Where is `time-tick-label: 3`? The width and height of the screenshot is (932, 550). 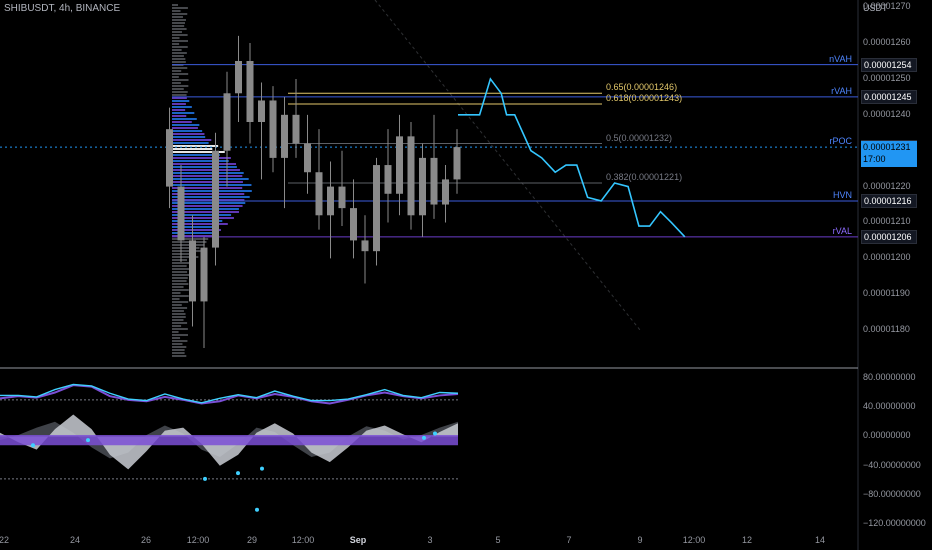
time-tick-label: 3 is located at coordinates (430, 540).